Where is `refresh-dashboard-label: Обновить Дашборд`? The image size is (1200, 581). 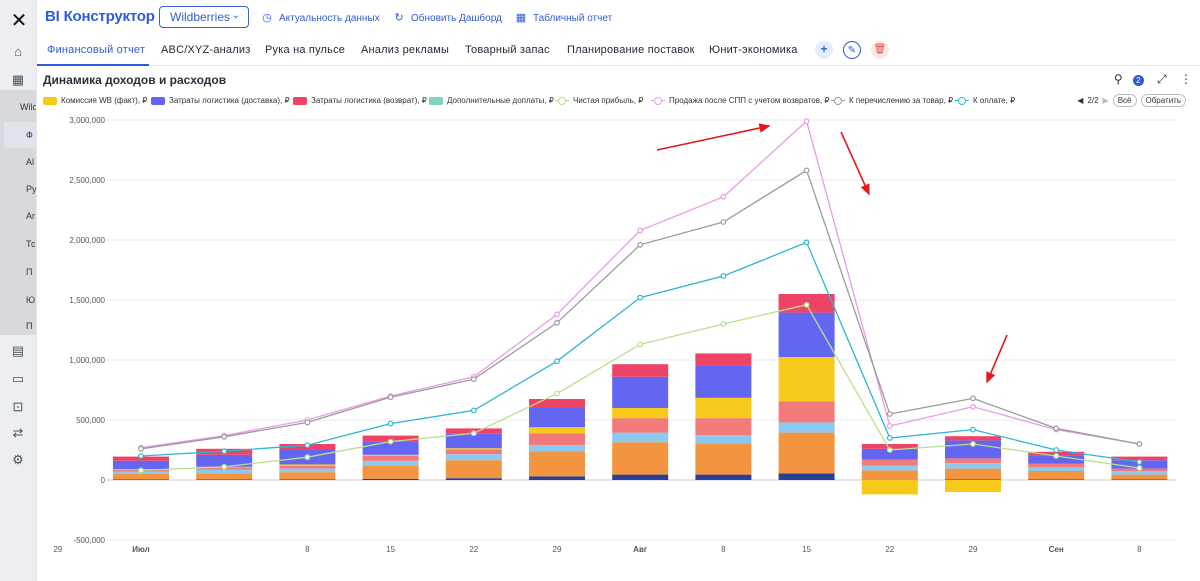 refresh-dashboard-label: Обновить Дашборд is located at coordinates (456, 18).